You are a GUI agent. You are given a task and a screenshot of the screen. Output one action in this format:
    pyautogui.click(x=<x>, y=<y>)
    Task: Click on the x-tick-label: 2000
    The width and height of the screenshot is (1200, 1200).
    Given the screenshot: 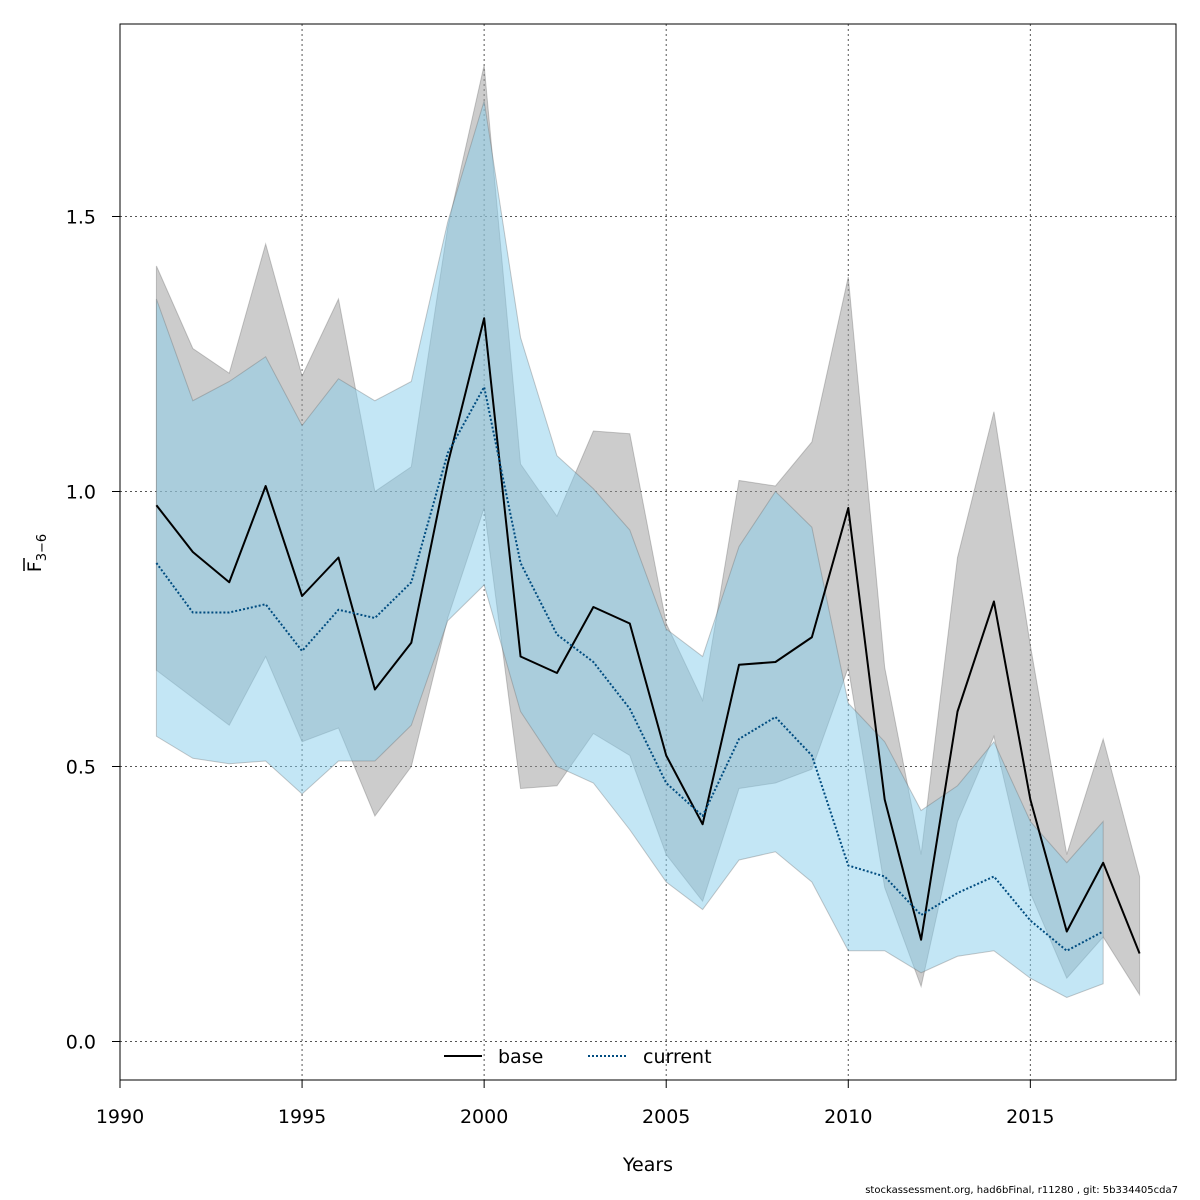 What is the action you would take?
    pyautogui.click(x=484, y=1117)
    